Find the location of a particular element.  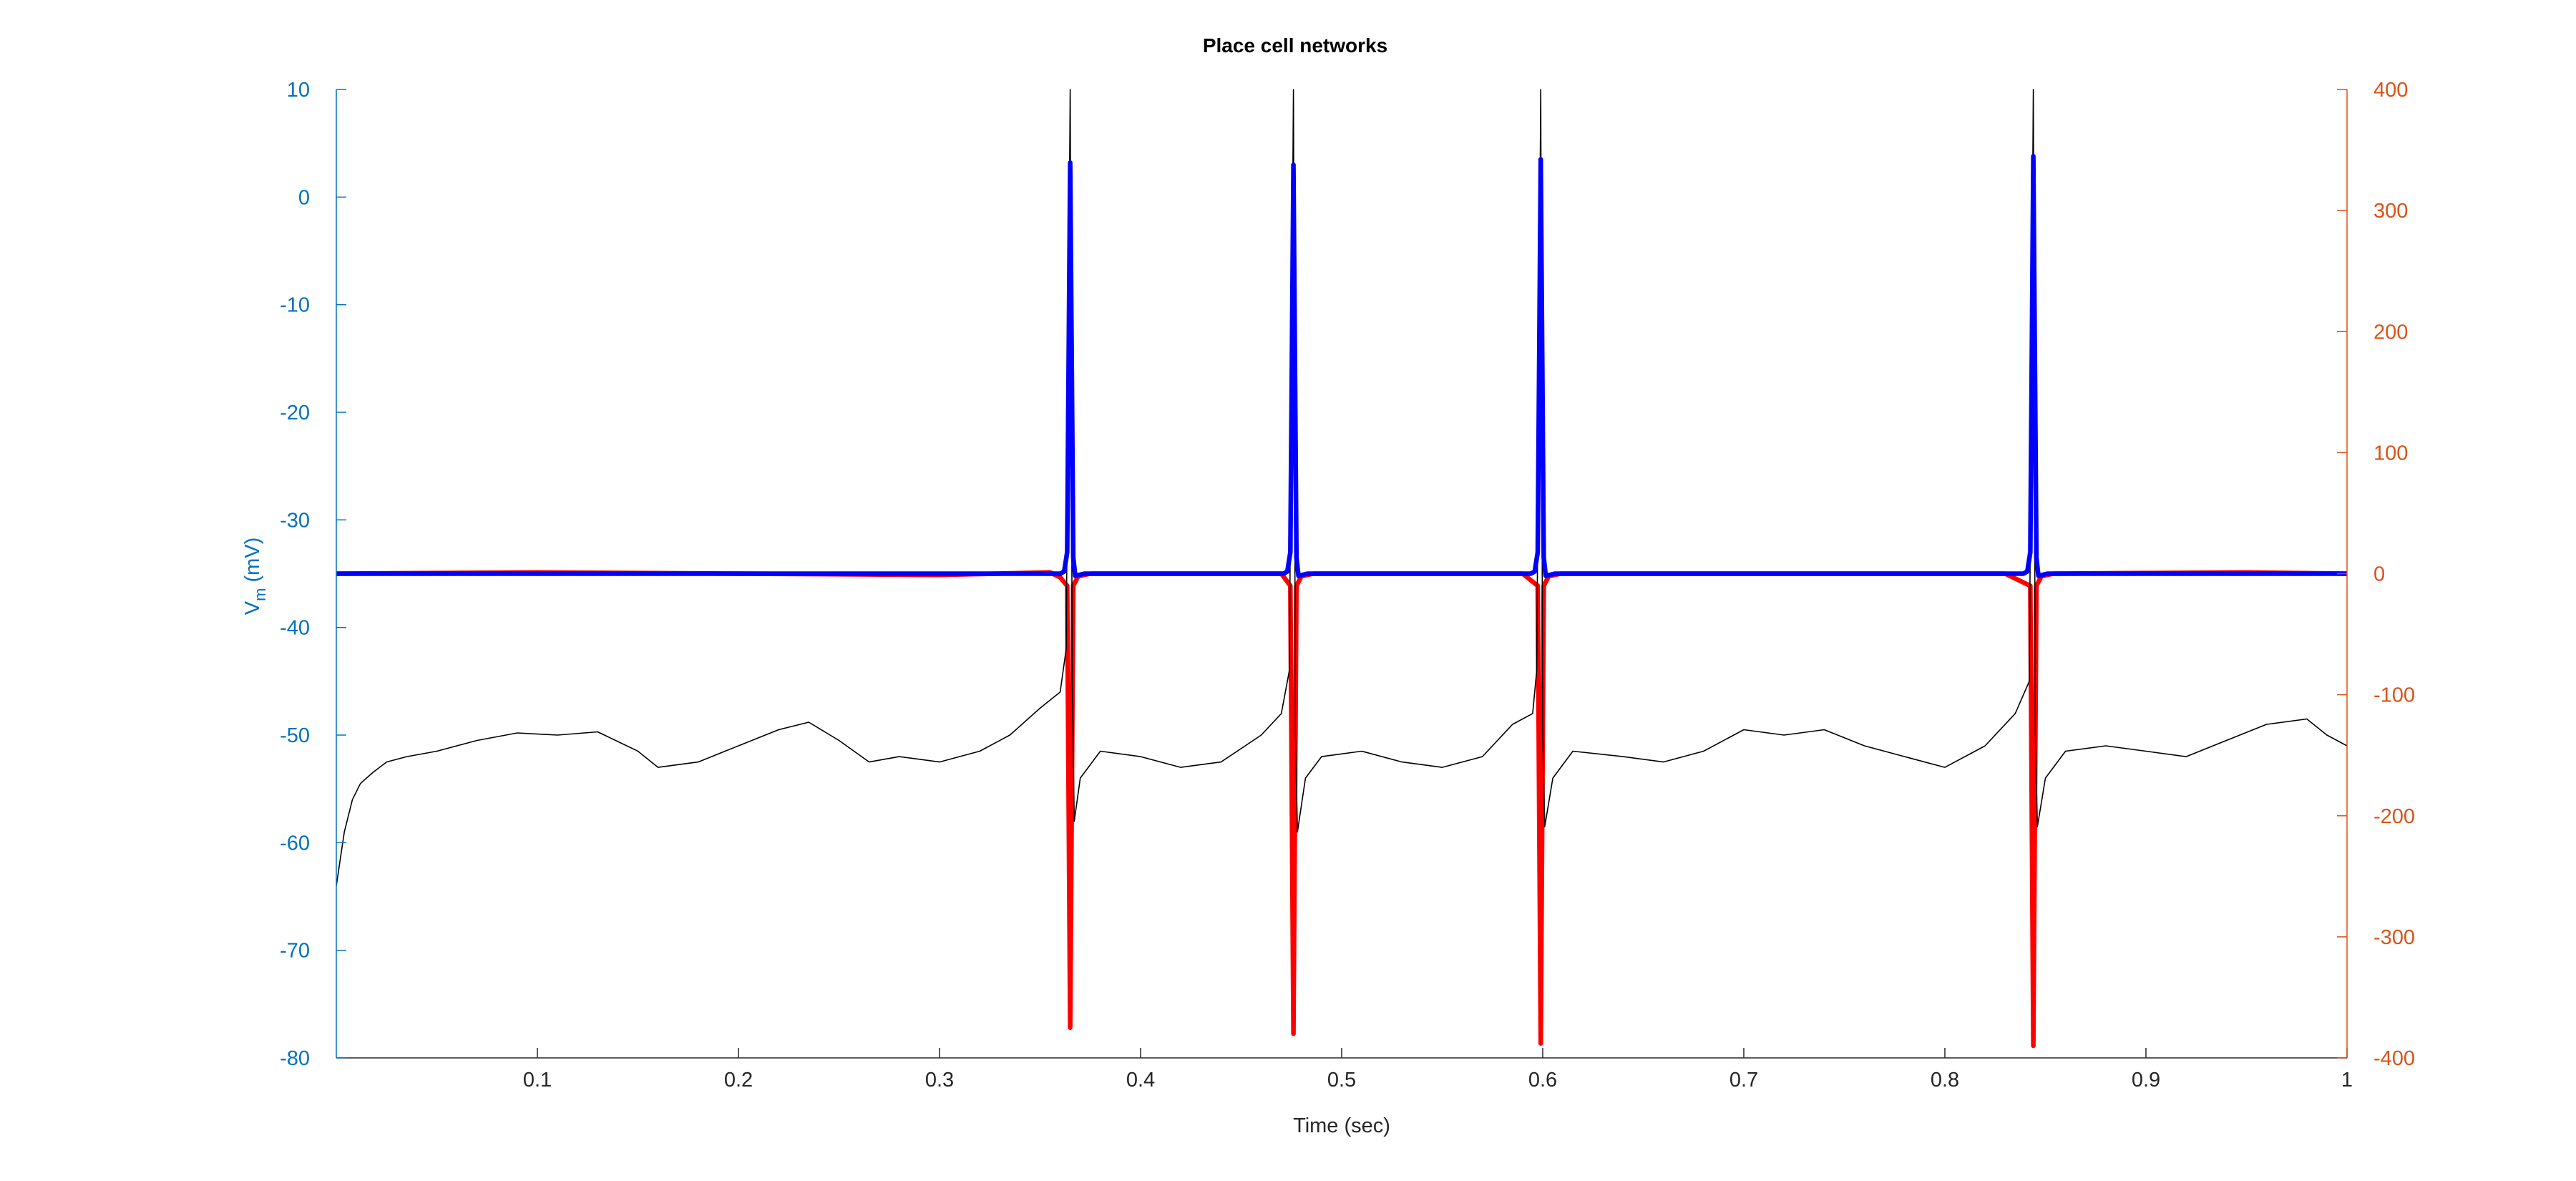

x-tick-label: 1 is located at coordinates (2347, 1080).